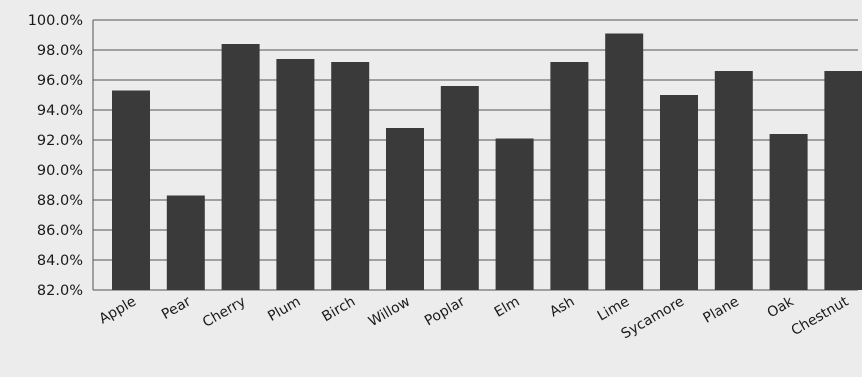 This screenshot has width=862, height=377. I want to click on bar-plane, so click(733, 180).